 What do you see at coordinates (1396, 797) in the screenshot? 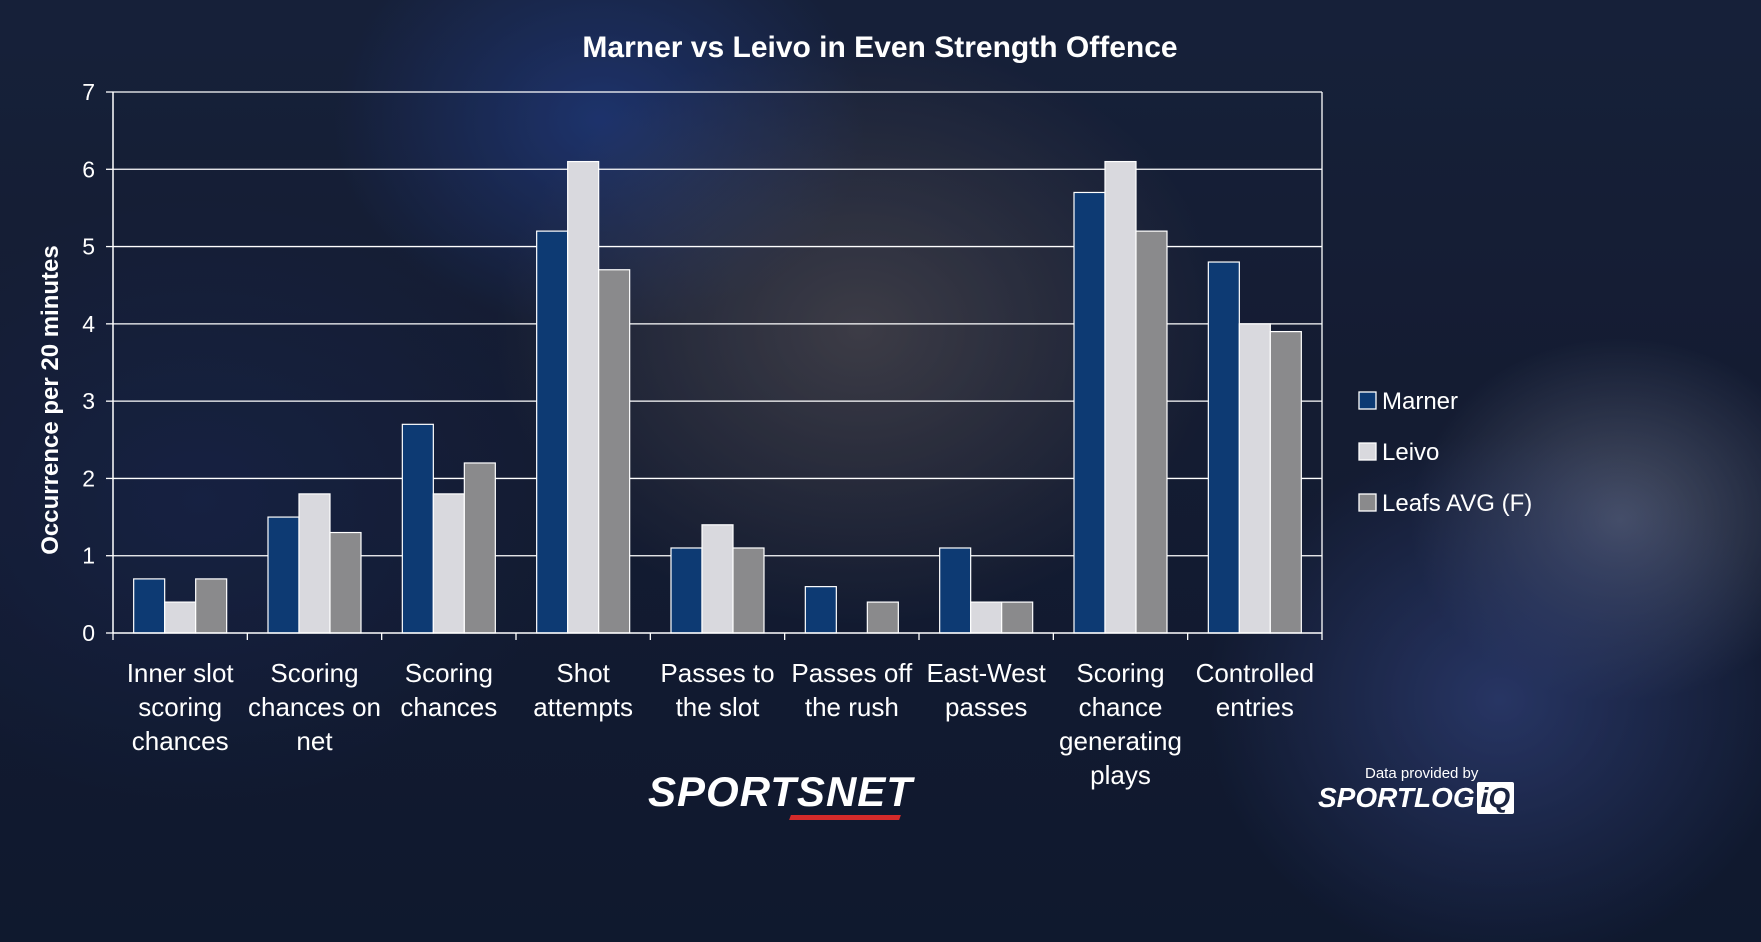
I see `sportlogiq-logo-main: SPORTLOG` at bounding box center [1396, 797].